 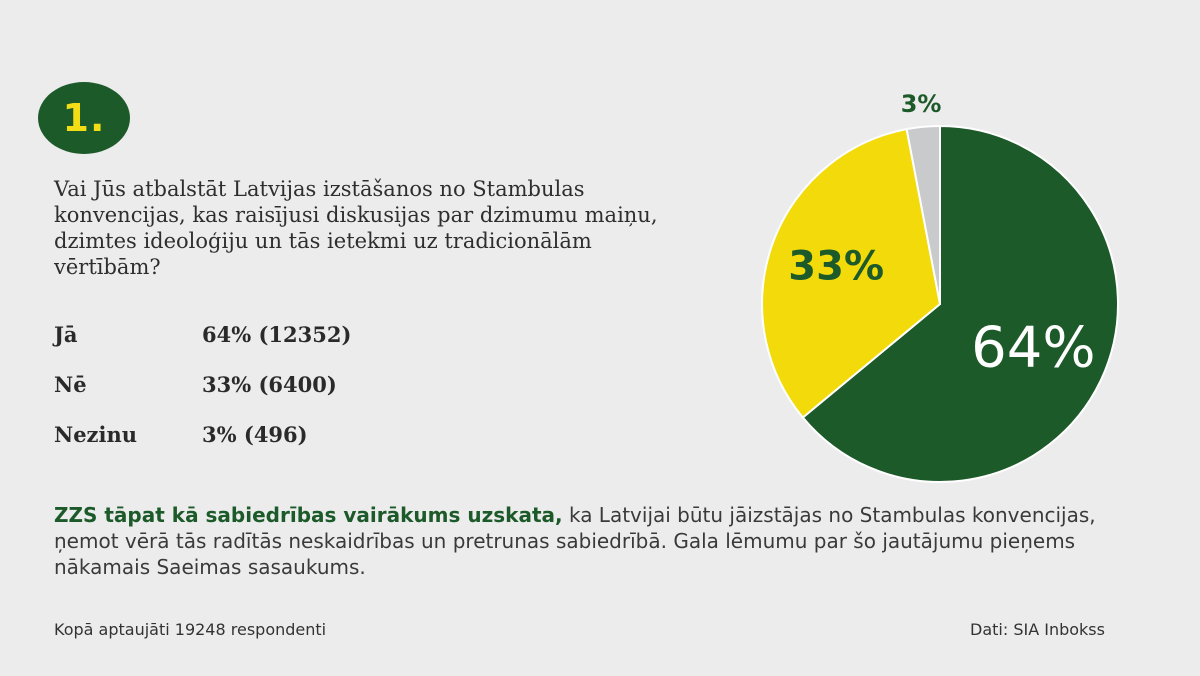 I want to click on result-label: Nezinu, so click(x=95, y=434).